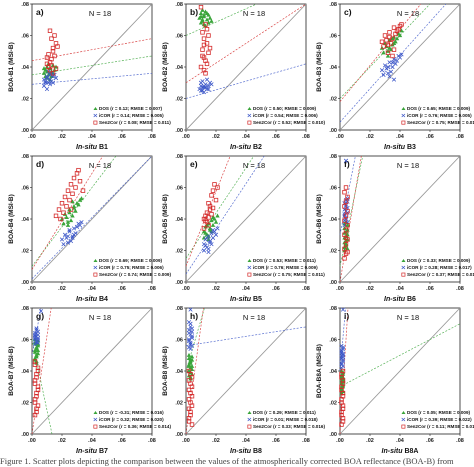 Image resolution: width=474 pixels, height=467 pixels. I want to click on legend-entry: iCOR (r = 0.39; RMSE = 0.022), so click(439, 419).